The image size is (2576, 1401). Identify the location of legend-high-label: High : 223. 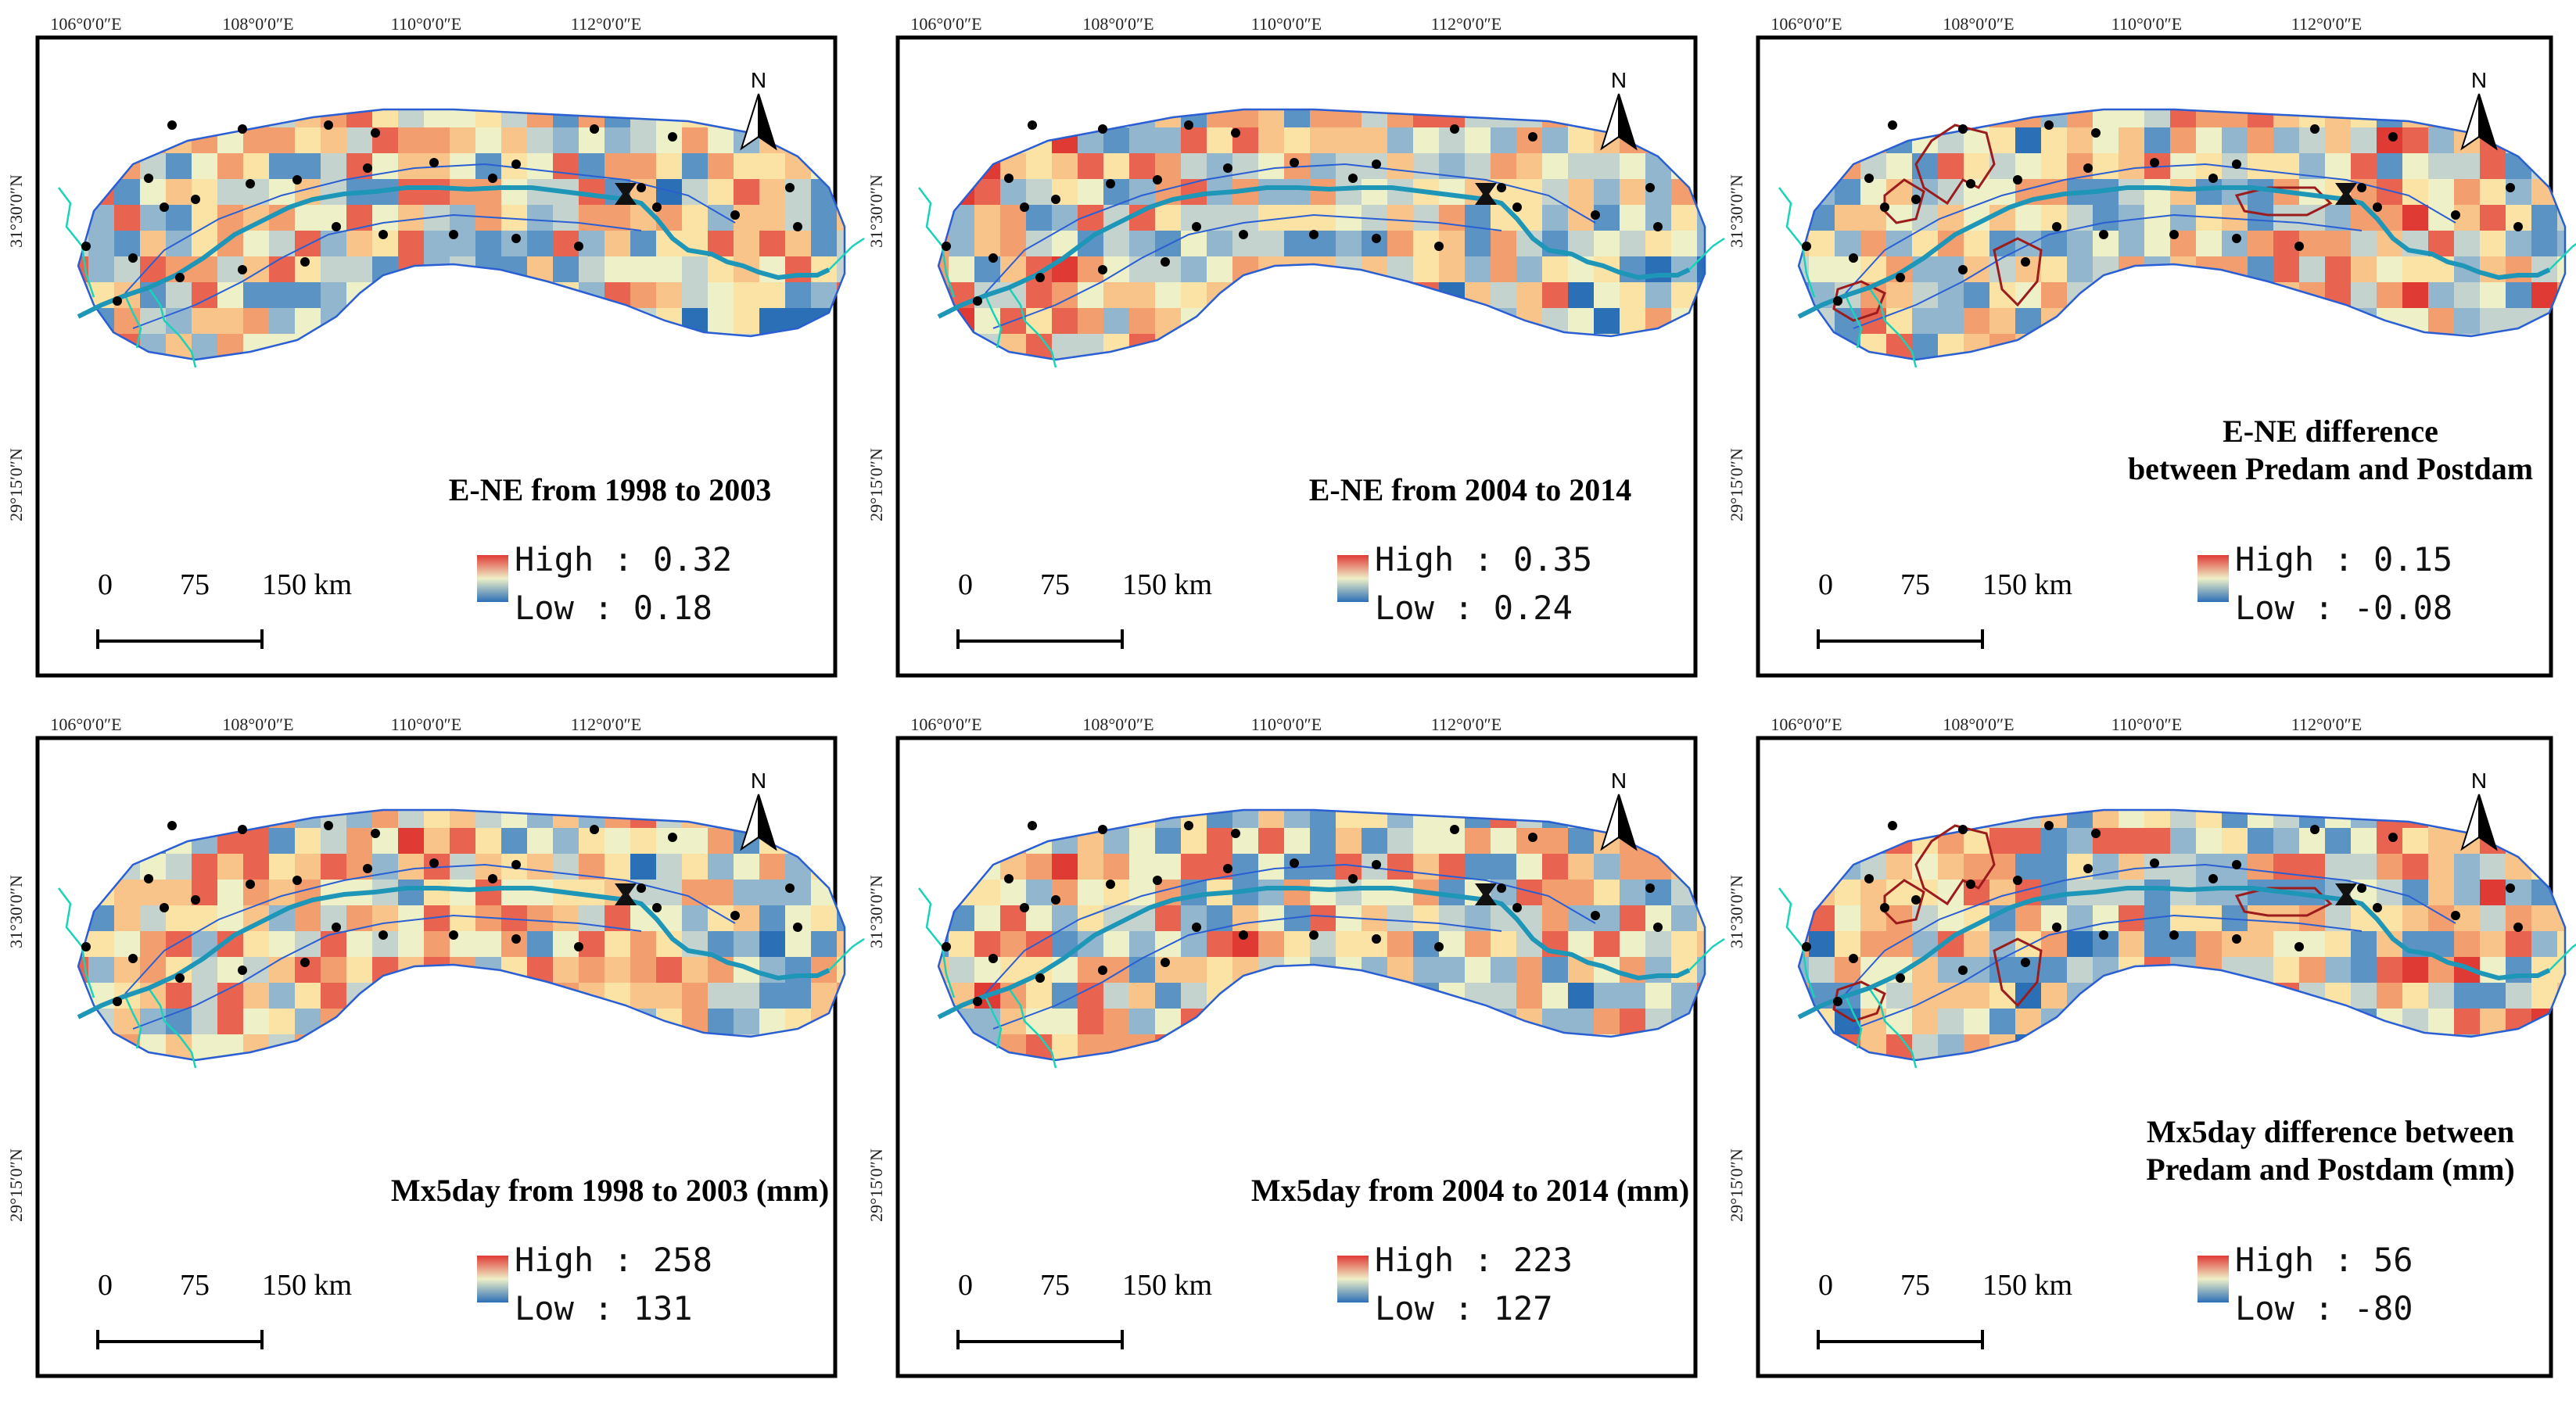
(1474, 1260).